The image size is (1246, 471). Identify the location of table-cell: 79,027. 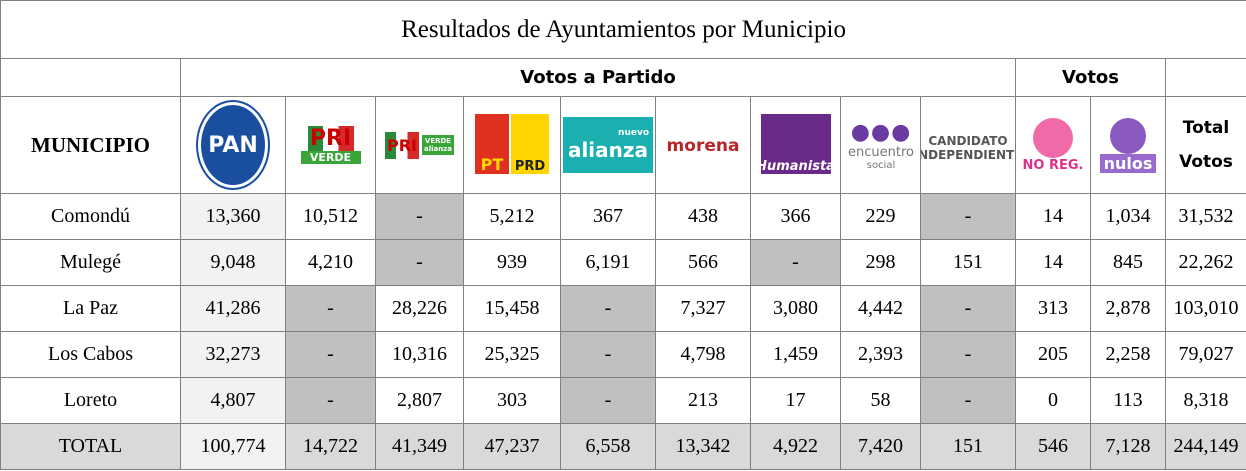
(1205, 354).